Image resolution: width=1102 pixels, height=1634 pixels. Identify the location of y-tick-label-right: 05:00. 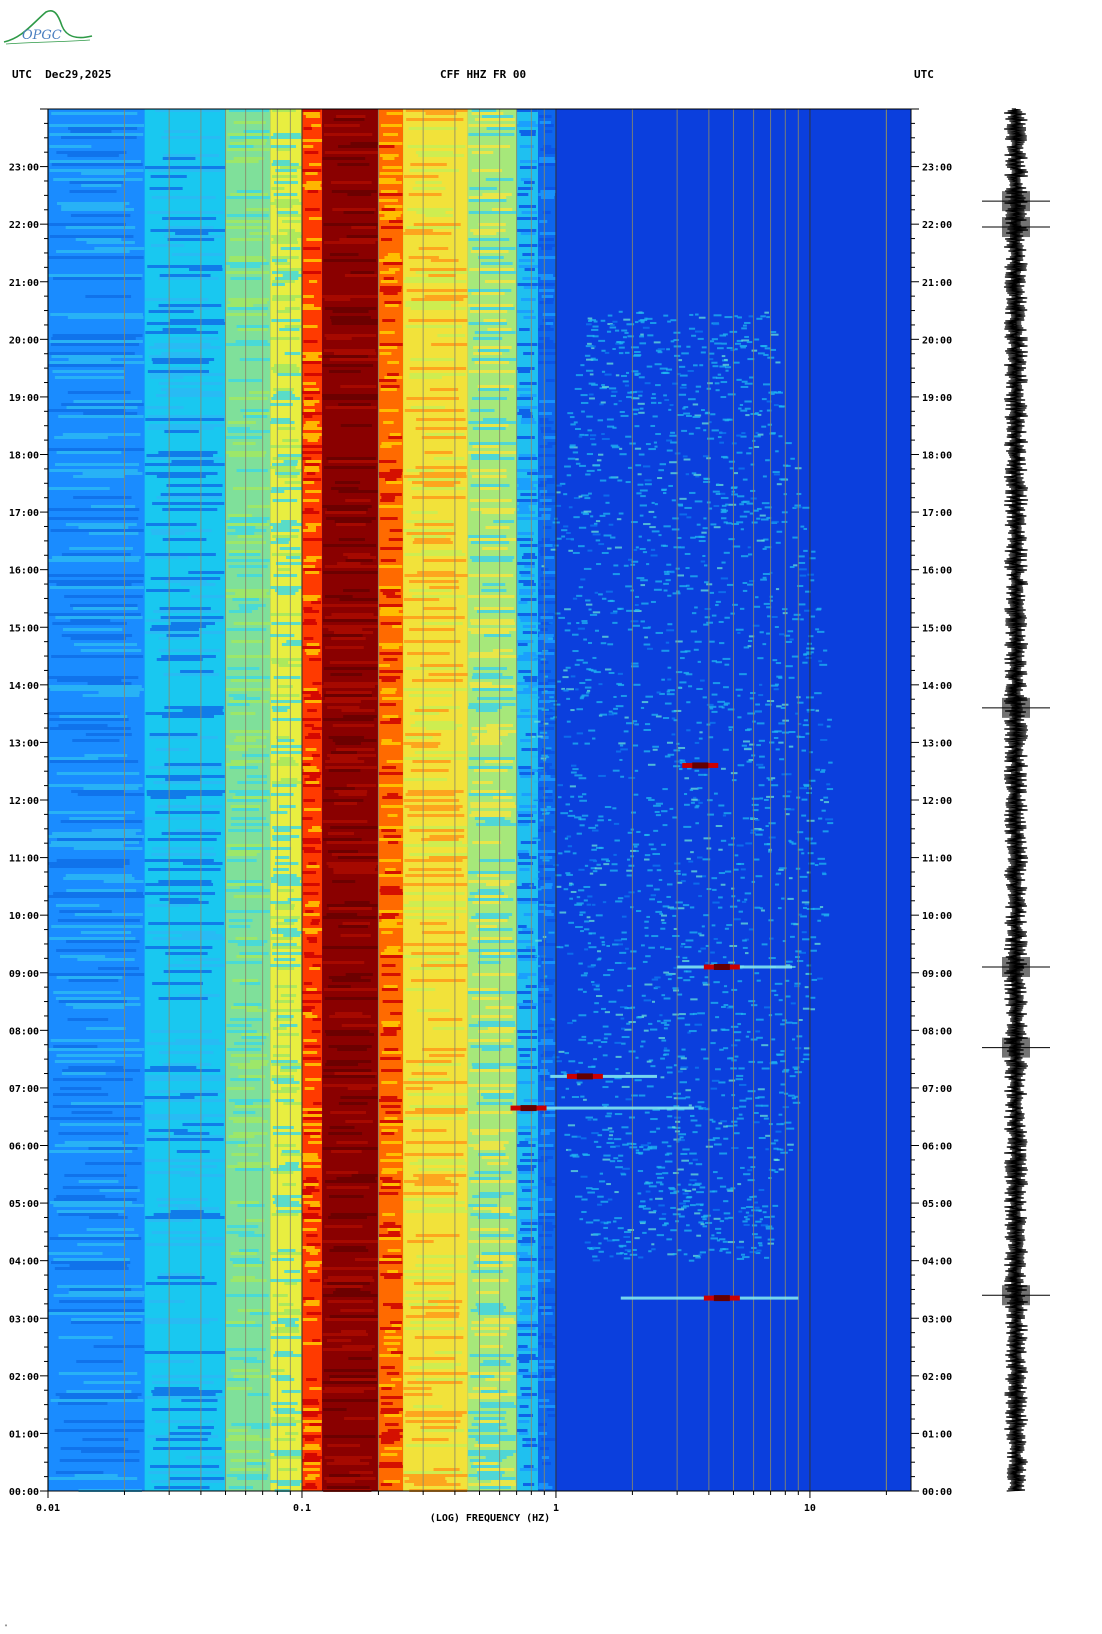
(937, 1204).